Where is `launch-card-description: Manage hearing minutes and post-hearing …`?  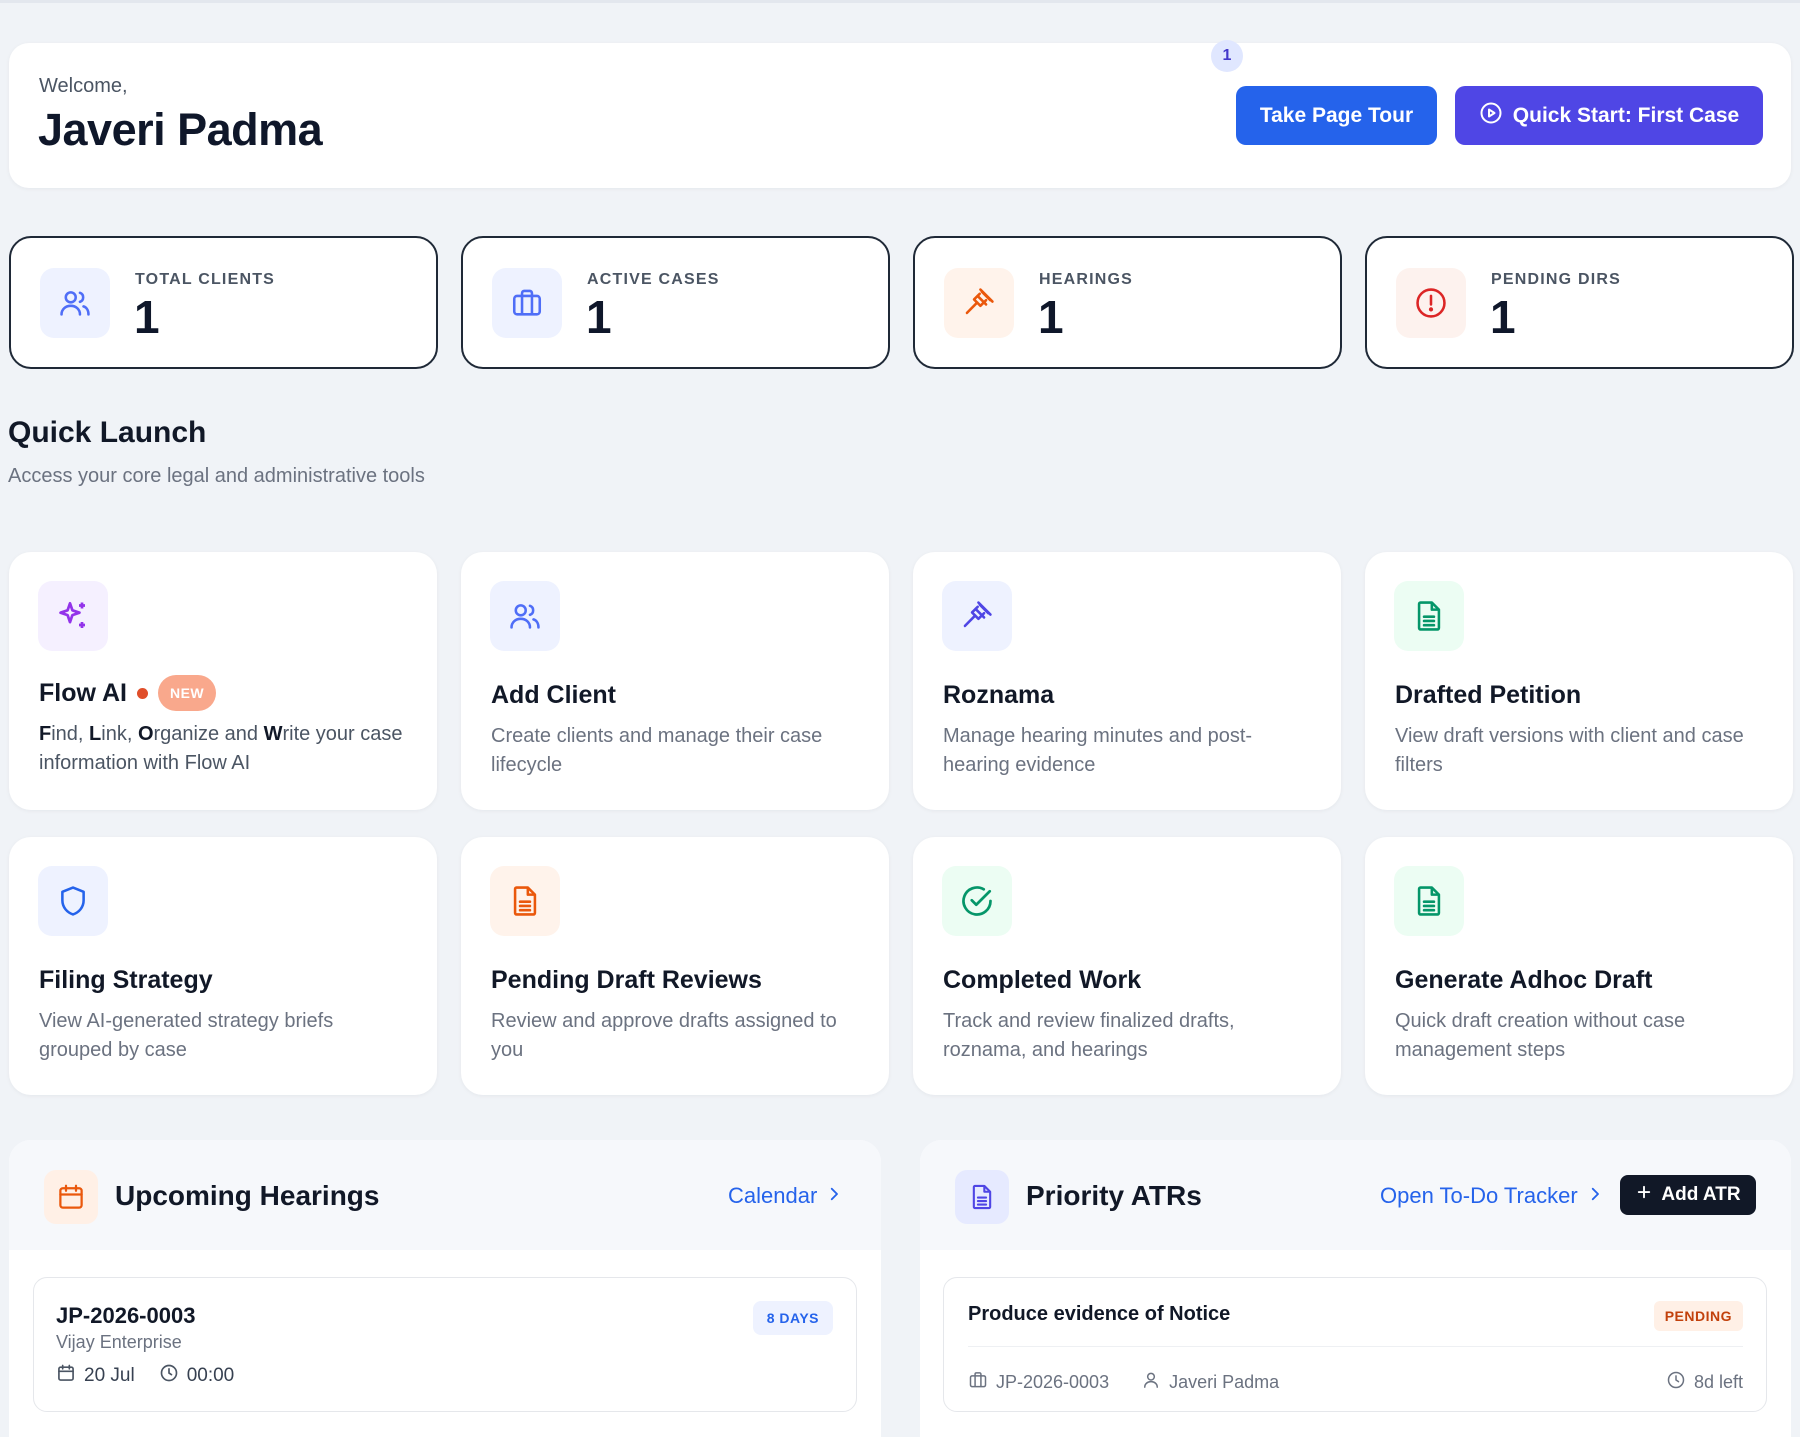 launch-card-description: Manage hearing minutes and post-hearing … is located at coordinates (1098, 750).